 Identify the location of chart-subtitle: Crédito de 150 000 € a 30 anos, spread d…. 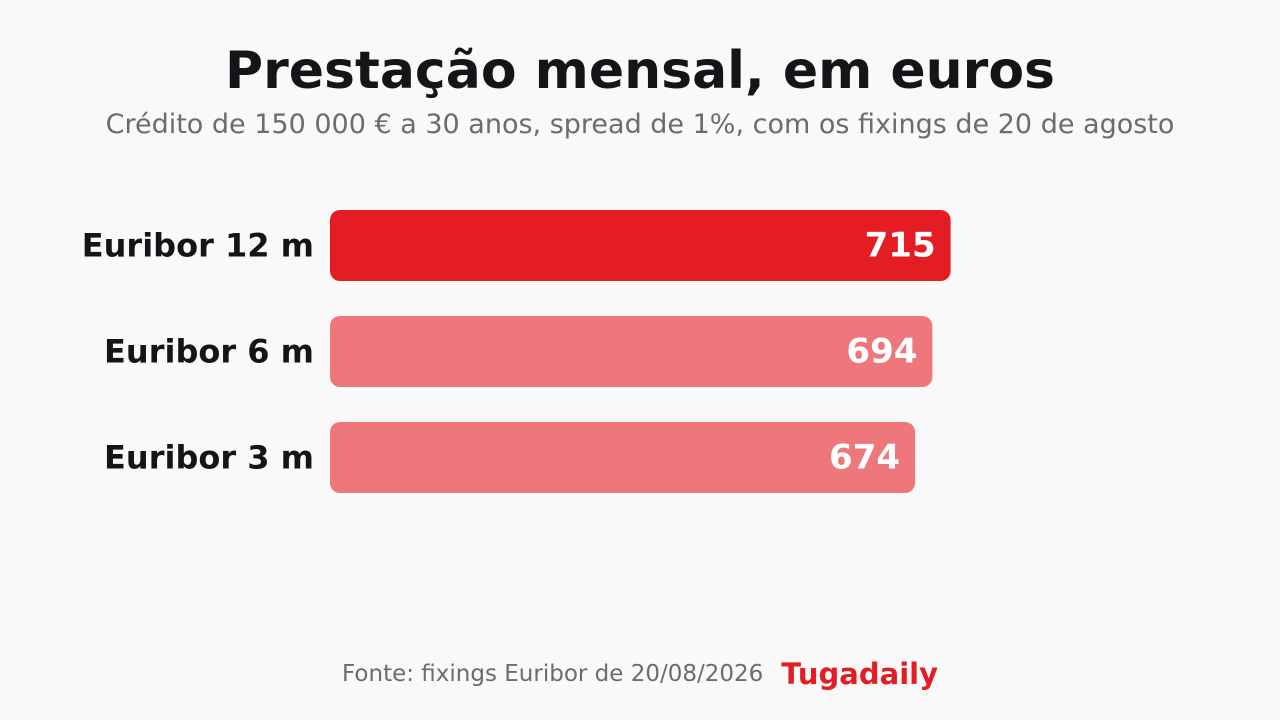
(640, 124).